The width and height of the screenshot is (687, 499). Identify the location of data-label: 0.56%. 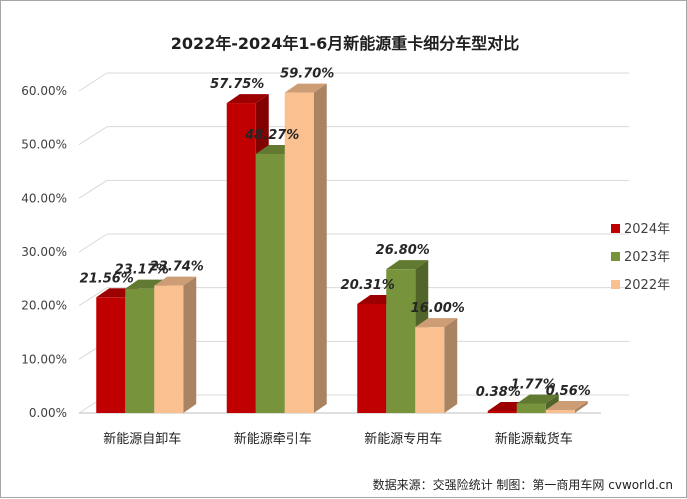
(568, 391).